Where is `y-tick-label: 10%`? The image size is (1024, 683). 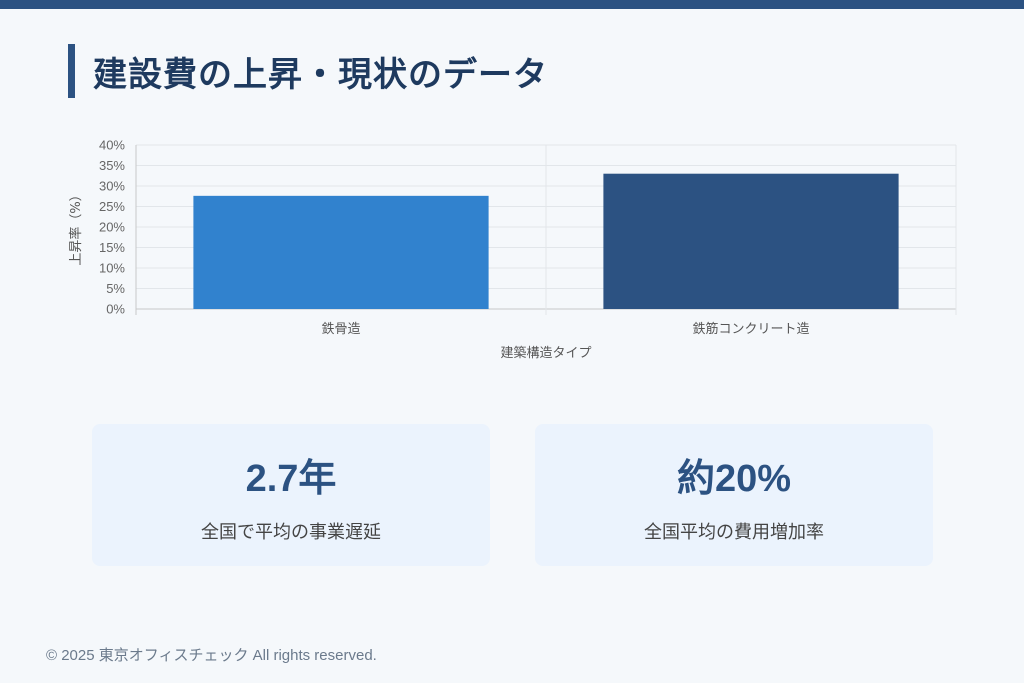 y-tick-label: 10% is located at coordinates (112, 268).